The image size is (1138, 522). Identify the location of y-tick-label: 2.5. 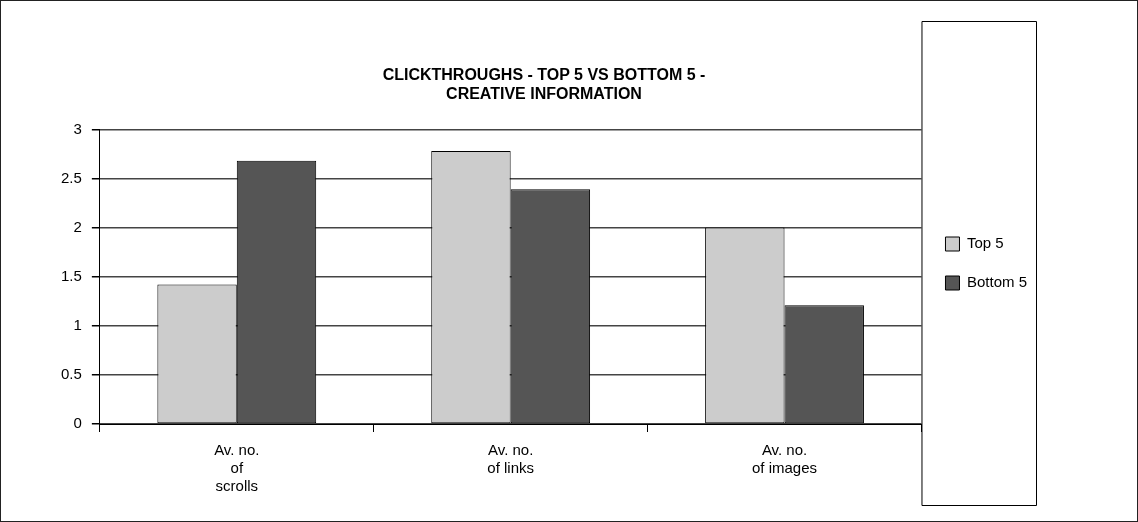
(71, 177).